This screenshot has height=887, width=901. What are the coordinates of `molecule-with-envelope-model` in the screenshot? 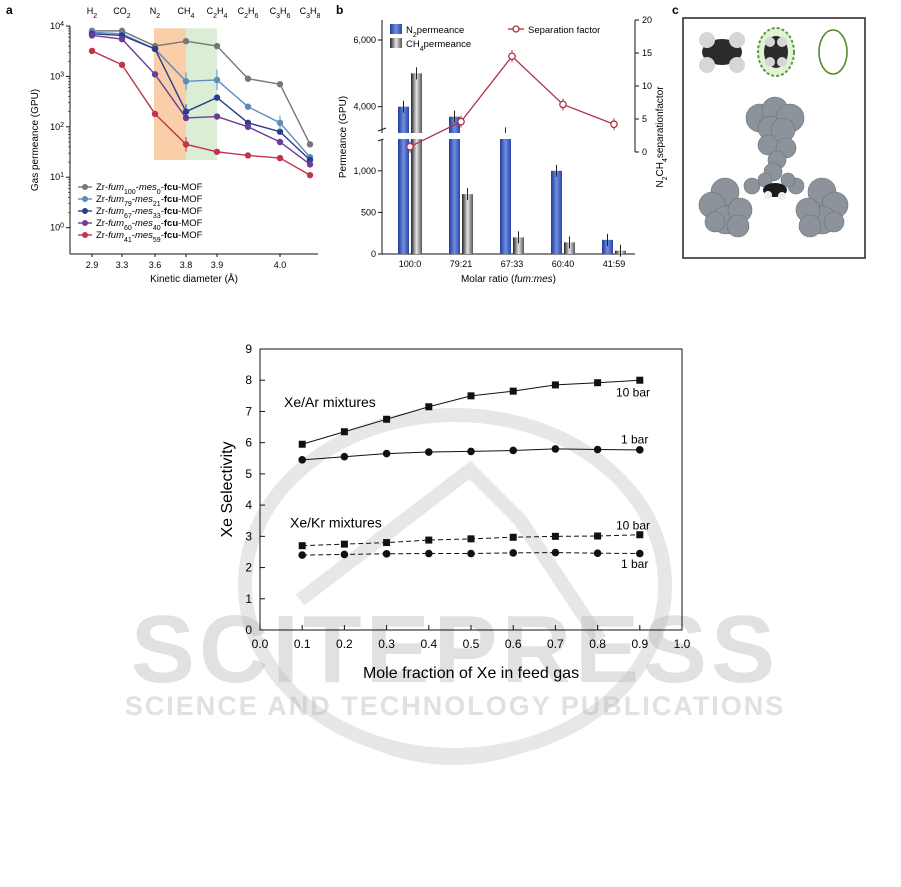 It's located at (776, 52).